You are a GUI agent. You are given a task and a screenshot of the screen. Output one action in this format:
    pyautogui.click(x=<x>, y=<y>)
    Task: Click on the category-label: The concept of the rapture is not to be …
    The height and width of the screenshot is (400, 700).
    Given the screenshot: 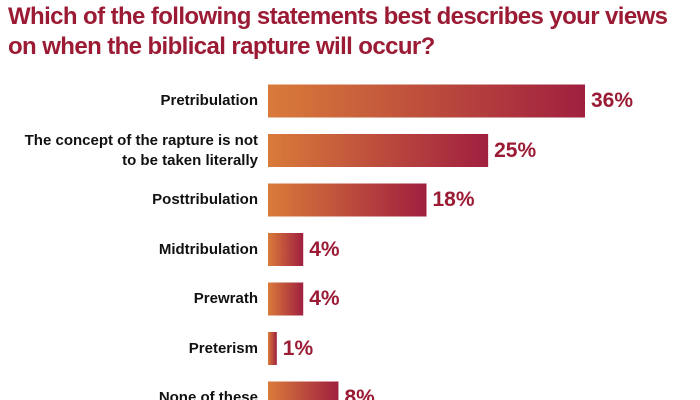 What is the action you would take?
    pyautogui.click(x=141, y=150)
    